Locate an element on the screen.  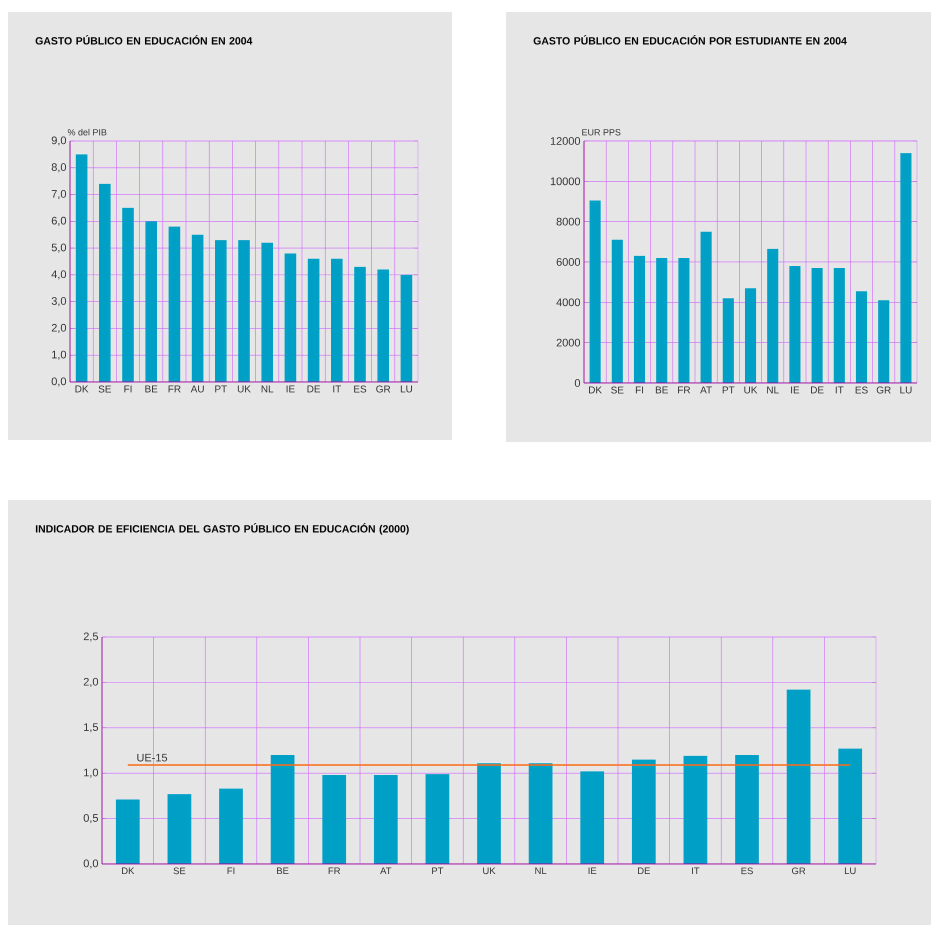
y-tick-label: 2,5 is located at coordinates (91, 637).